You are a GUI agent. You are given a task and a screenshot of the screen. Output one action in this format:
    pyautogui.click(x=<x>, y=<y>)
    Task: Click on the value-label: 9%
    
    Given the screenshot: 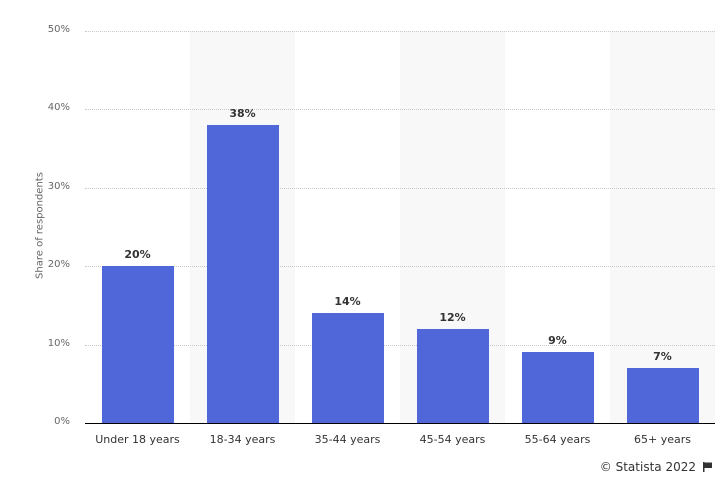 What is the action you would take?
    pyautogui.click(x=557, y=341)
    